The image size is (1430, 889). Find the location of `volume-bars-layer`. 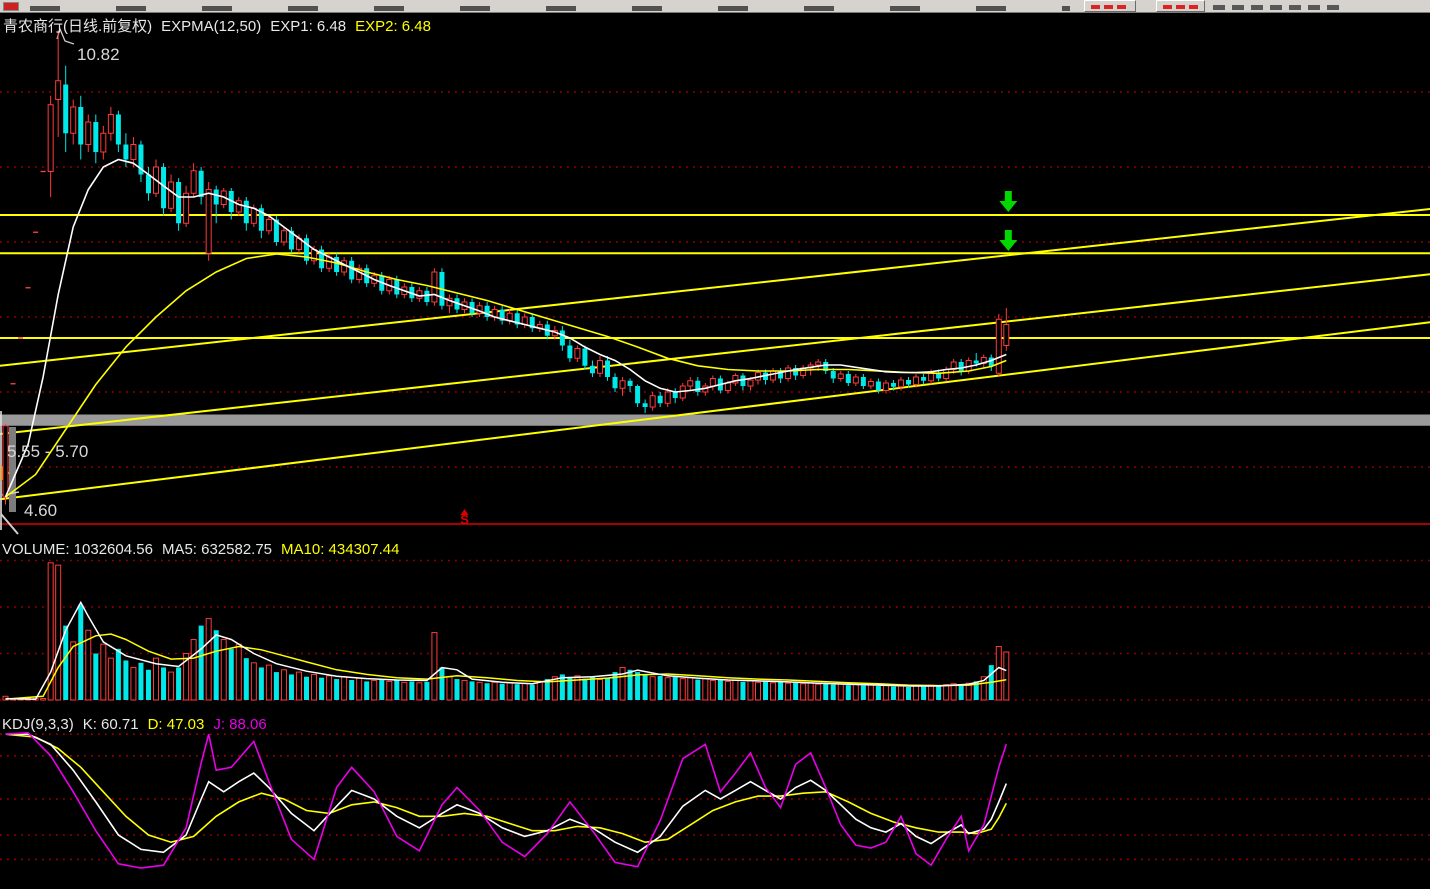

volume-bars-layer is located at coordinates (506, 631).